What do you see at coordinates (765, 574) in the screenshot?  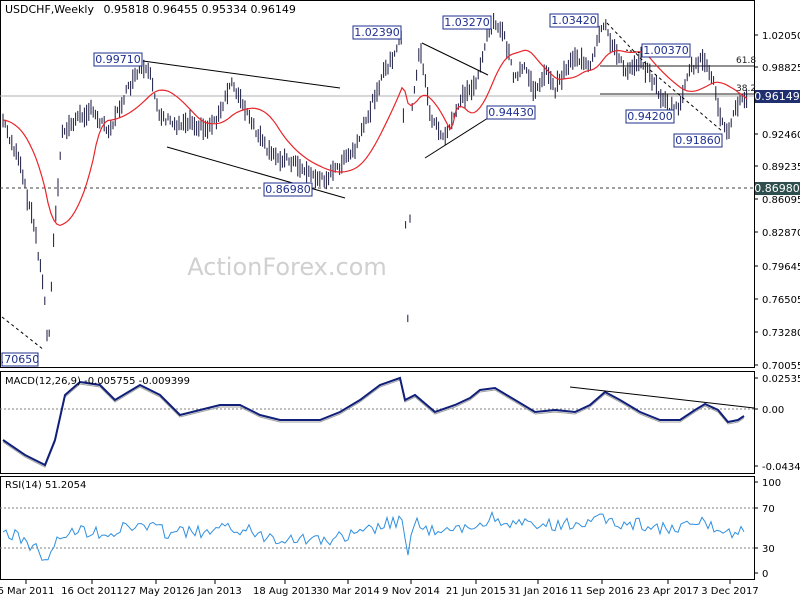 I see `rsi-tick-label: 0` at bounding box center [765, 574].